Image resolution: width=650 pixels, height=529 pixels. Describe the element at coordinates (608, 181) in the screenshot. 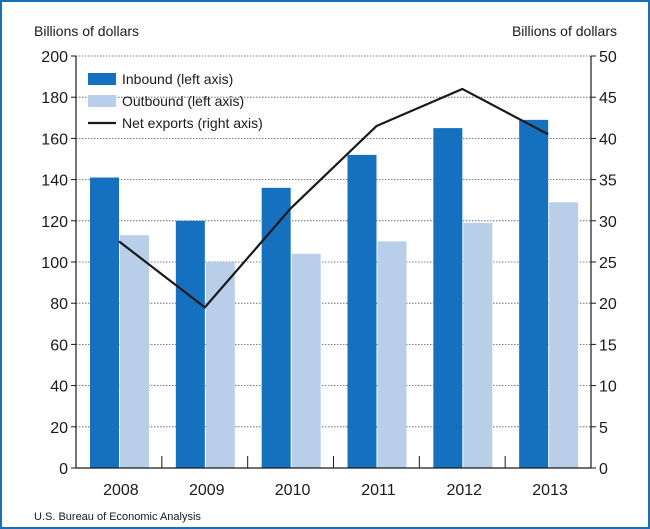

I see `right-tick-label: 35` at that location.